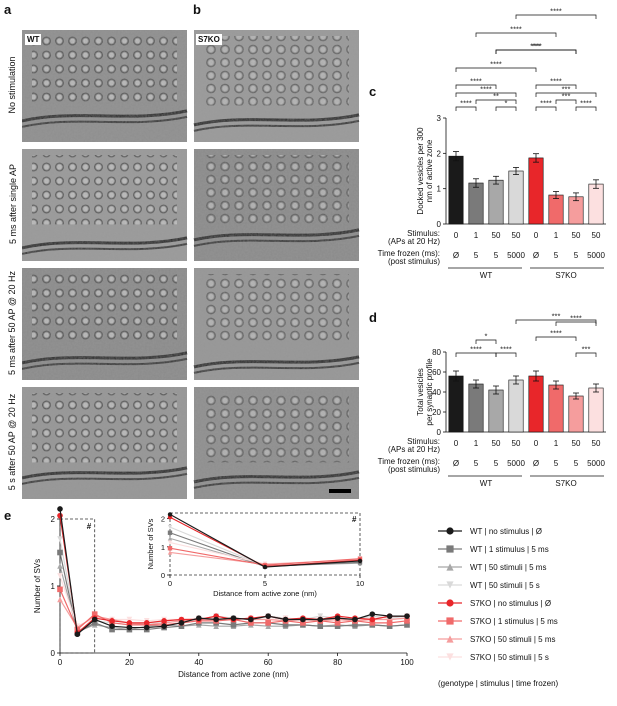 The width and height of the screenshot is (617, 706). Describe the element at coordinates (360, 583) in the screenshot. I see `inset-x-tick-label: 10` at that location.